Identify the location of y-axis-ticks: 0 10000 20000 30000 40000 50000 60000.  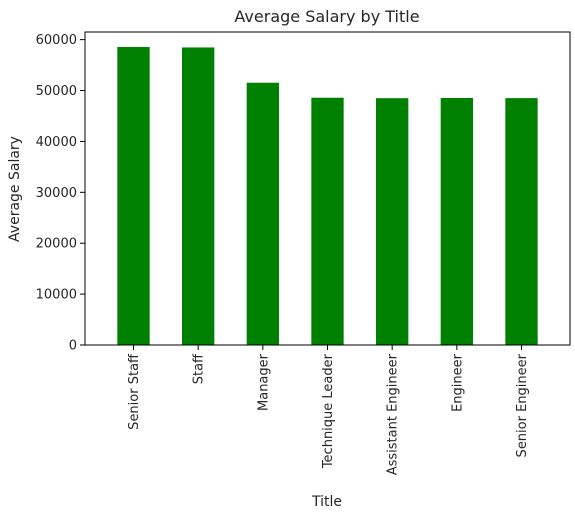
(60, 193).